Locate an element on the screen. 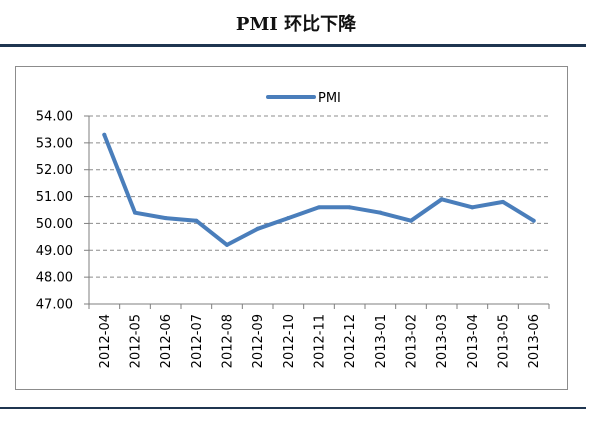 This screenshot has width=592, height=434. y-tick-label: 51.00 is located at coordinates (54, 197).